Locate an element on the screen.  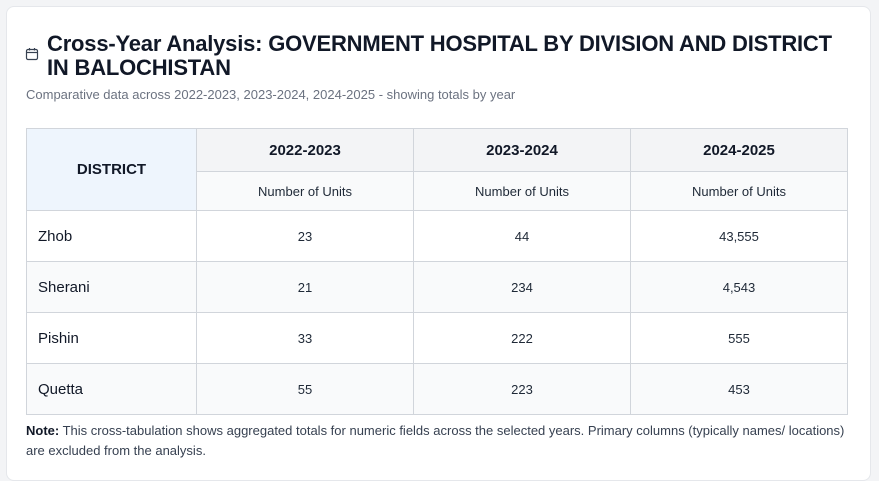
value-cell: 23 is located at coordinates (305, 236).